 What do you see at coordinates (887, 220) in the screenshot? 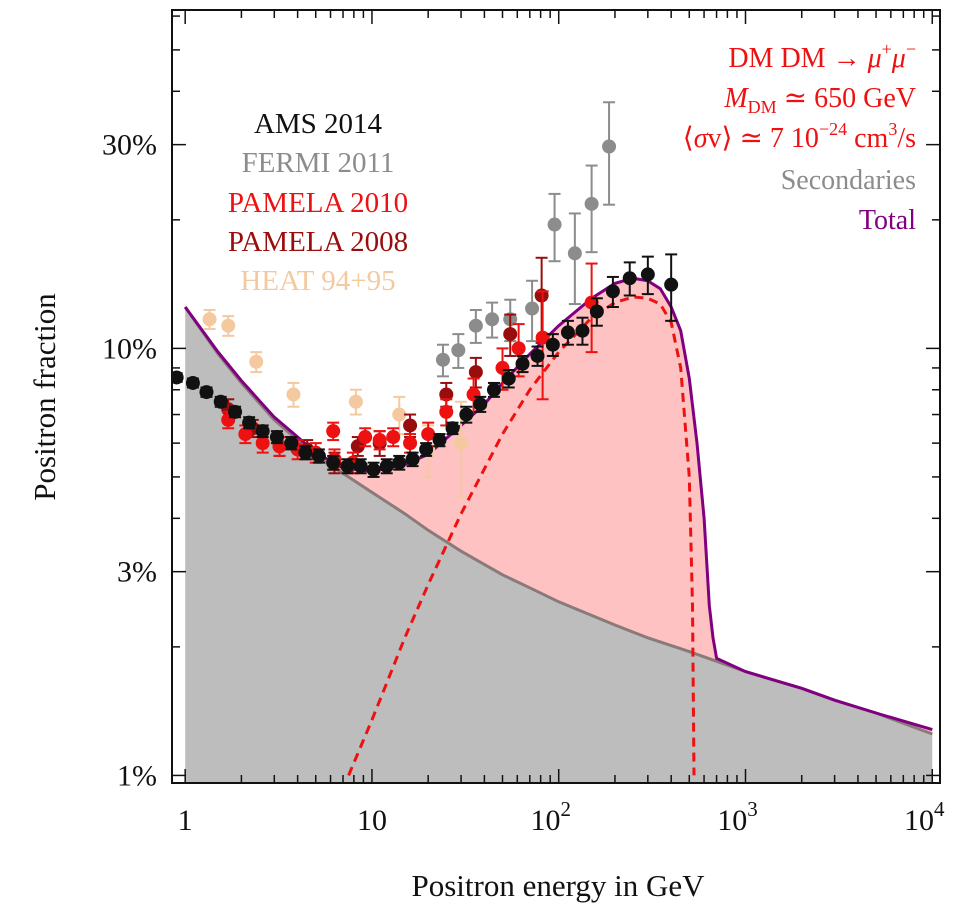
I see `legend-total: Total` at bounding box center [887, 220].